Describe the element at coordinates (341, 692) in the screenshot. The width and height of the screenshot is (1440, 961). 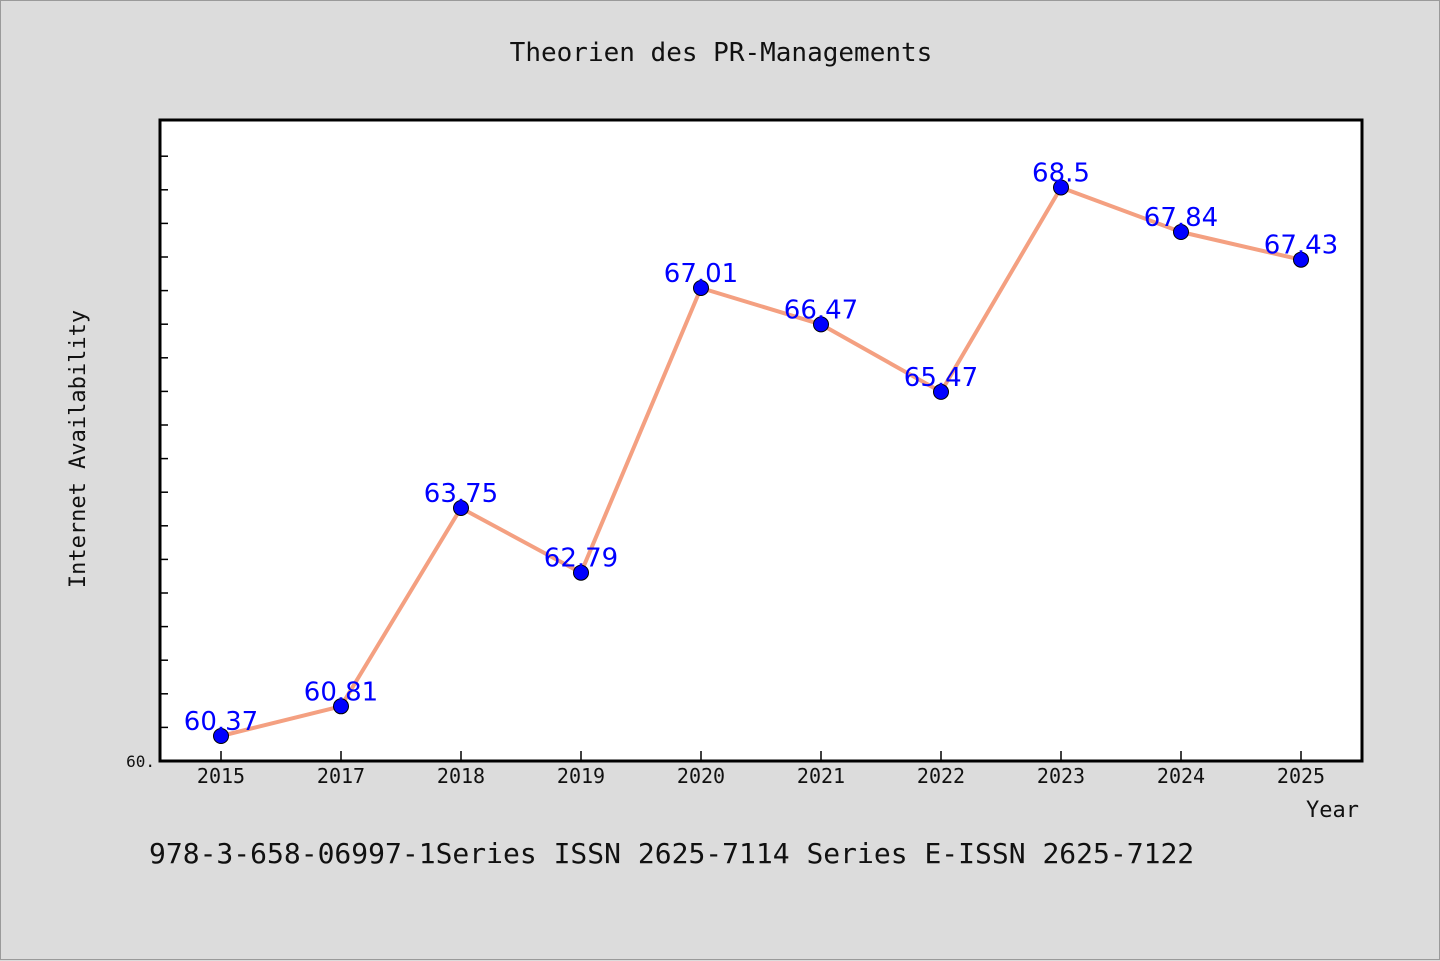
I see `data-label: 60.81` at that location.